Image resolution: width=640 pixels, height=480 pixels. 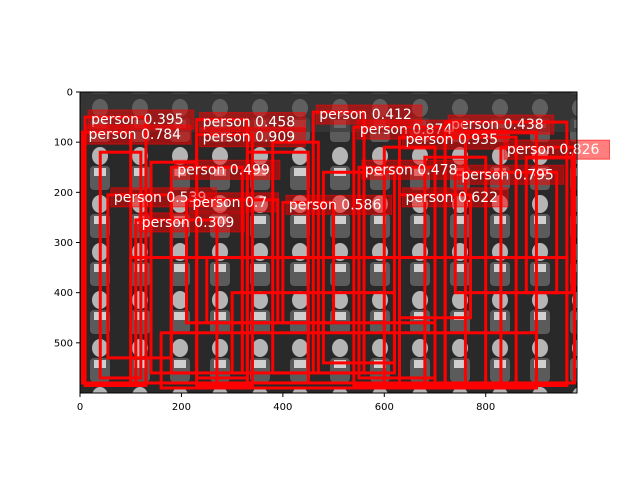 What do you see at coordinates (223, 170) in the screenshot?
I see `detection-label-text: person 0.499` at bounding box center [223, 170].